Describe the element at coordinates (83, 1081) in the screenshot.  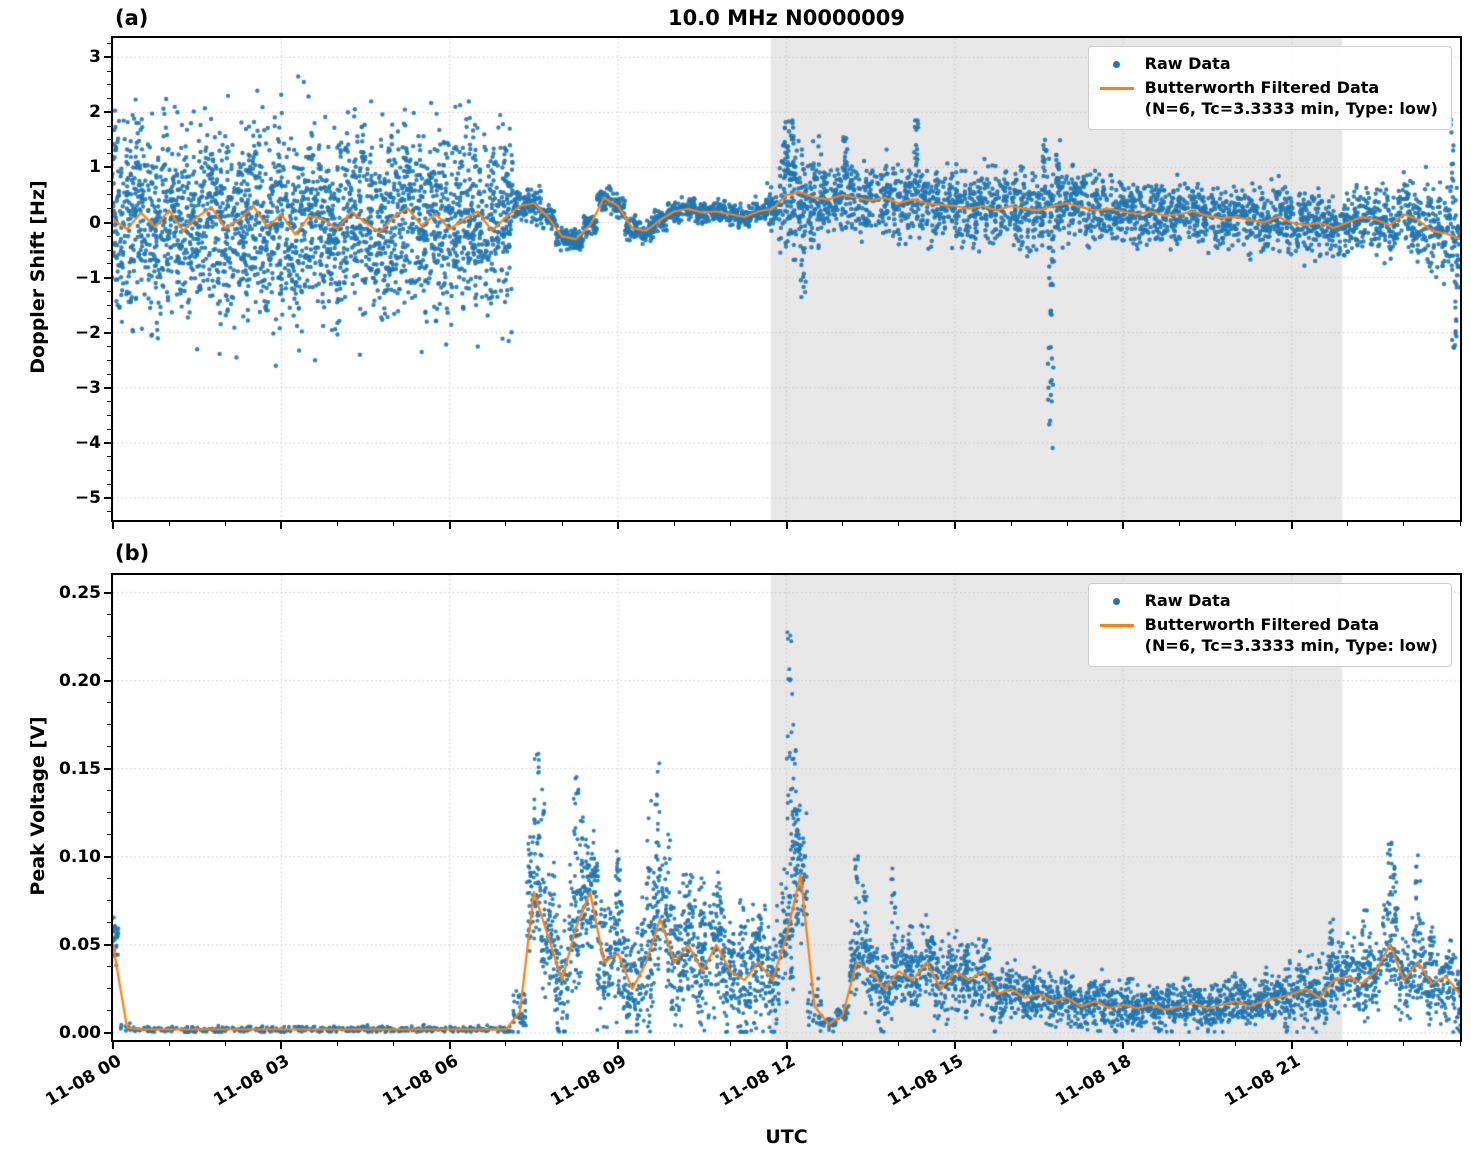
I see `x-tick-label: 11-08 00` at that location.